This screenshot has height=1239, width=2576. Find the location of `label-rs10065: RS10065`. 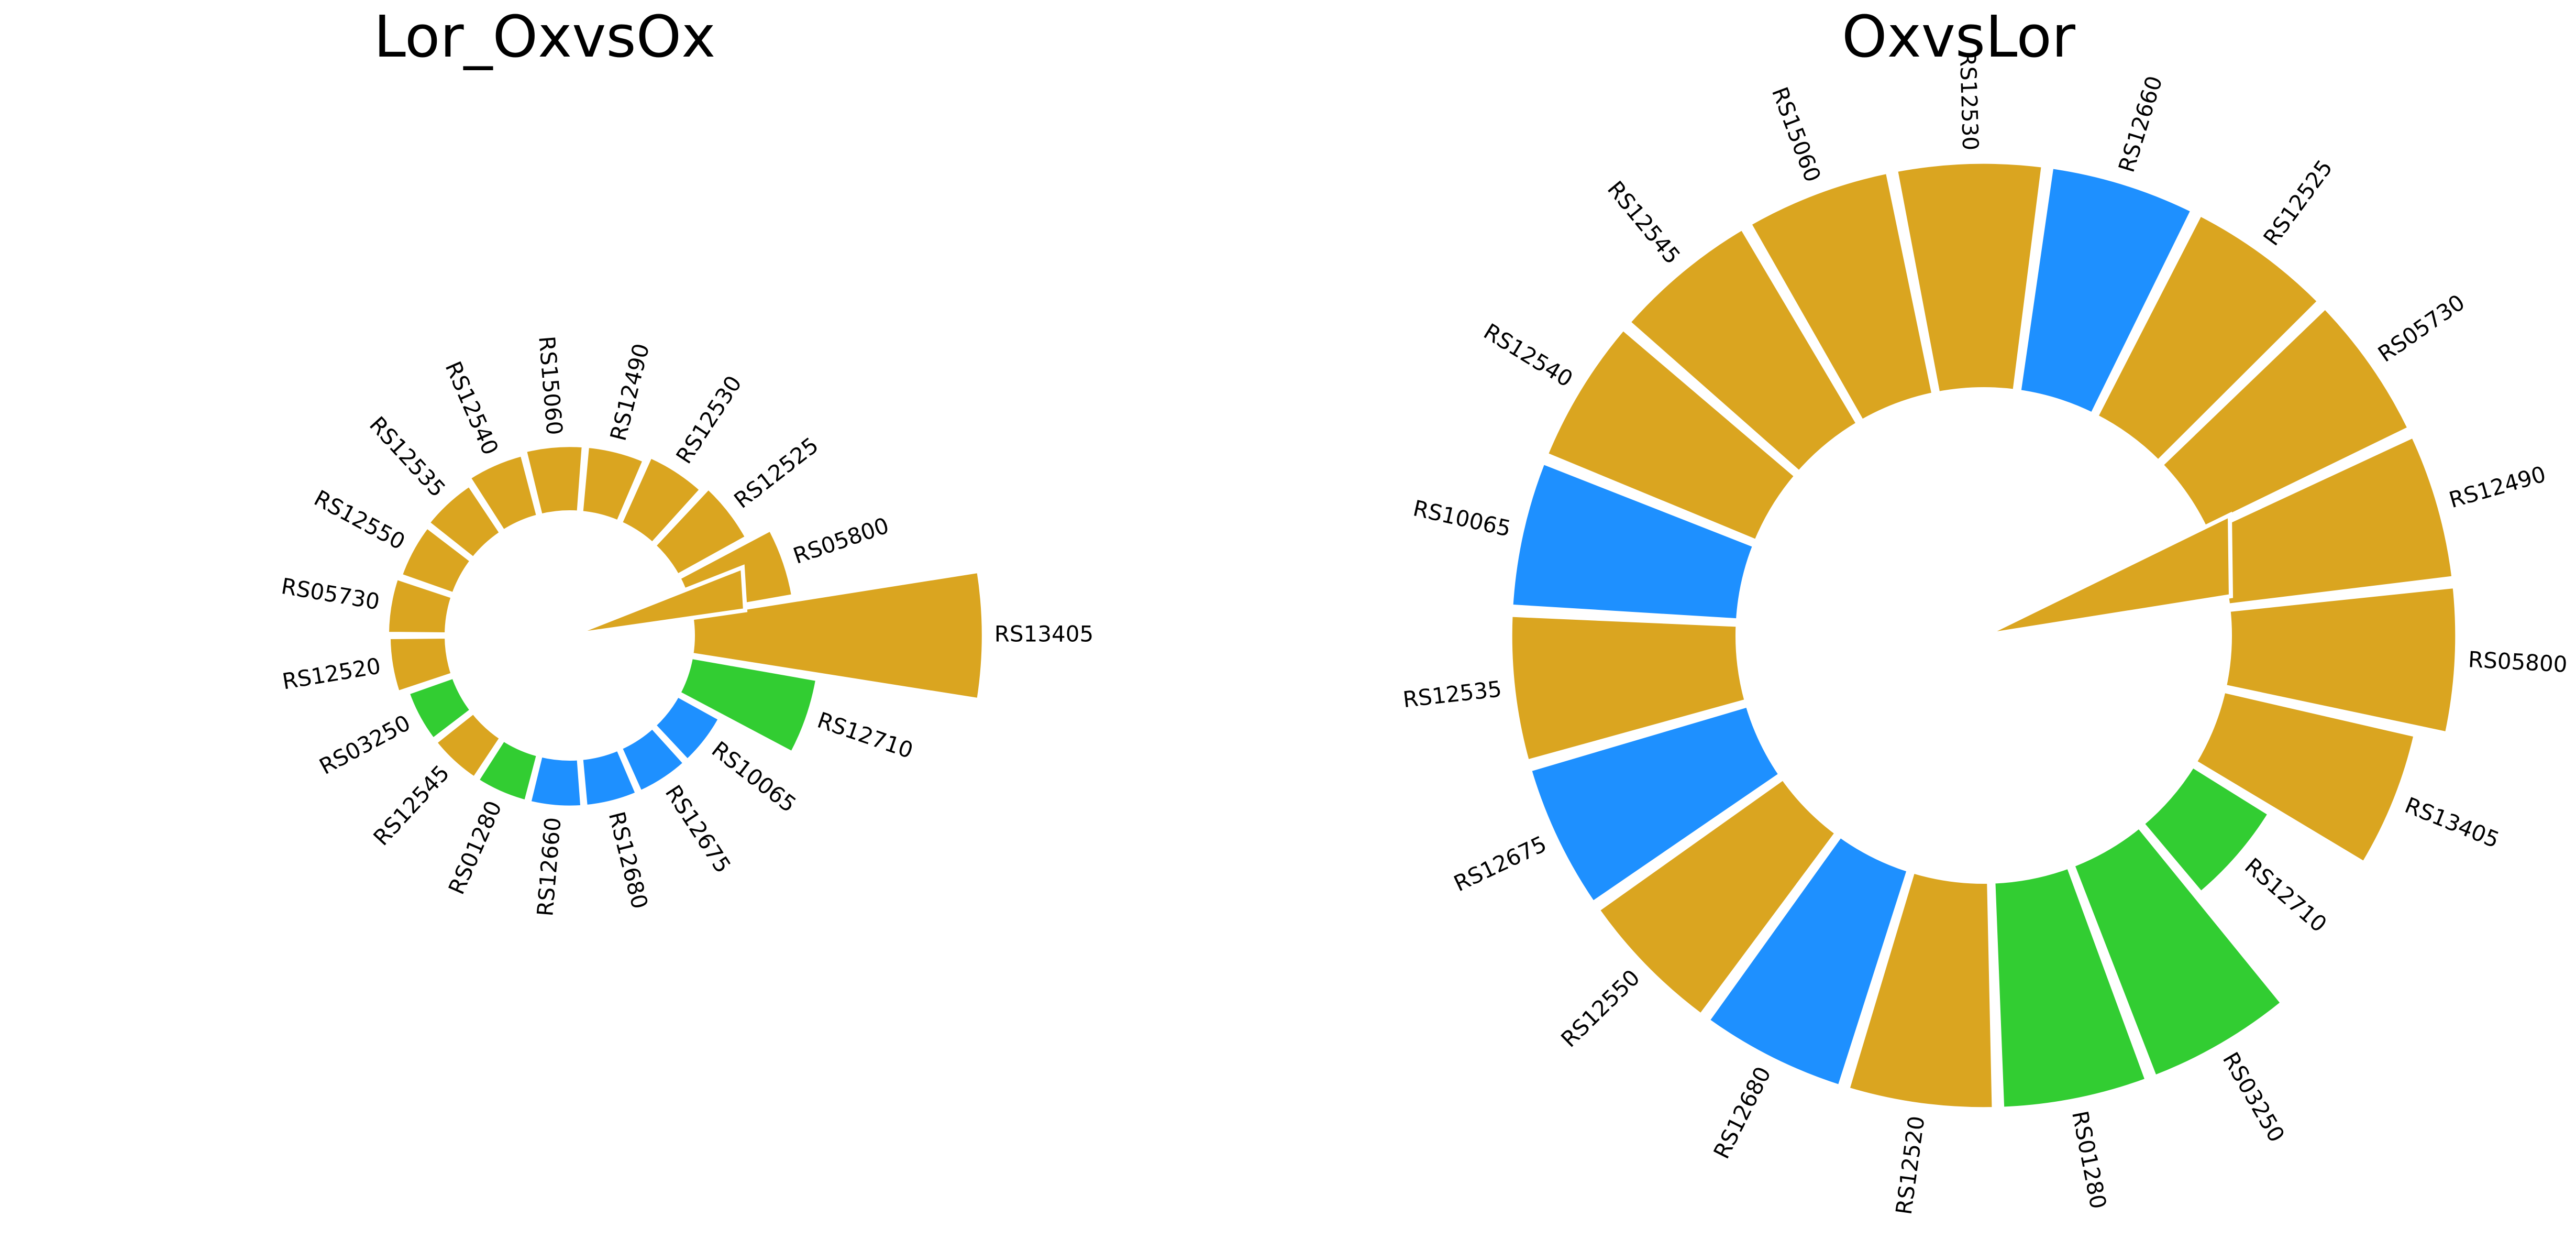

label-rs10065: RS10065 is located at coordinates (1462, 518).